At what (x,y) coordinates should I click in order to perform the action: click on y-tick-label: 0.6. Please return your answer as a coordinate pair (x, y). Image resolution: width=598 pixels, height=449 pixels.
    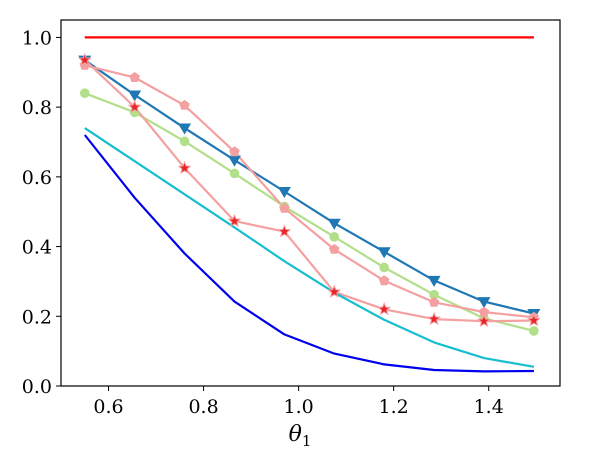
    Looking at the image, I should click on (37, 178).